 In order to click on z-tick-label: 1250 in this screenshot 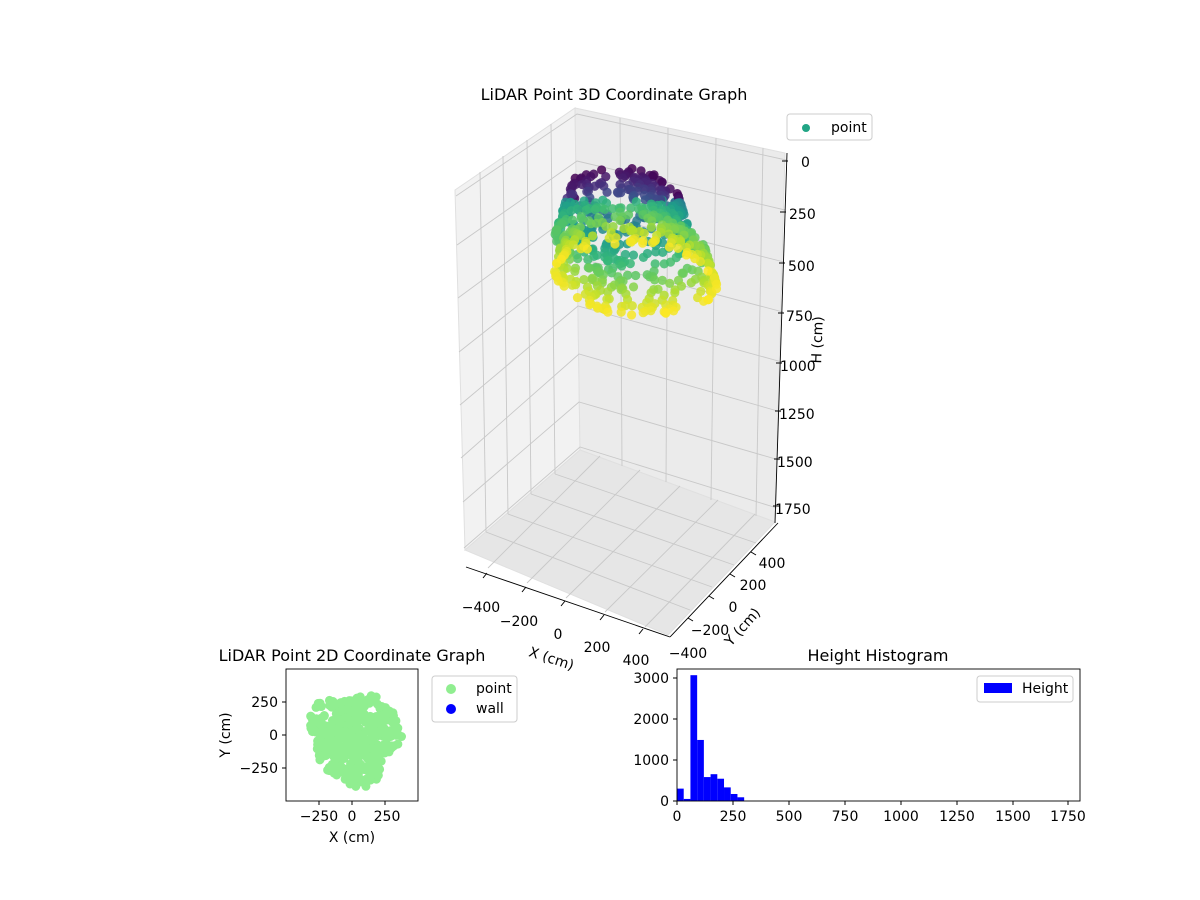, I will do `click(797, 415)`.